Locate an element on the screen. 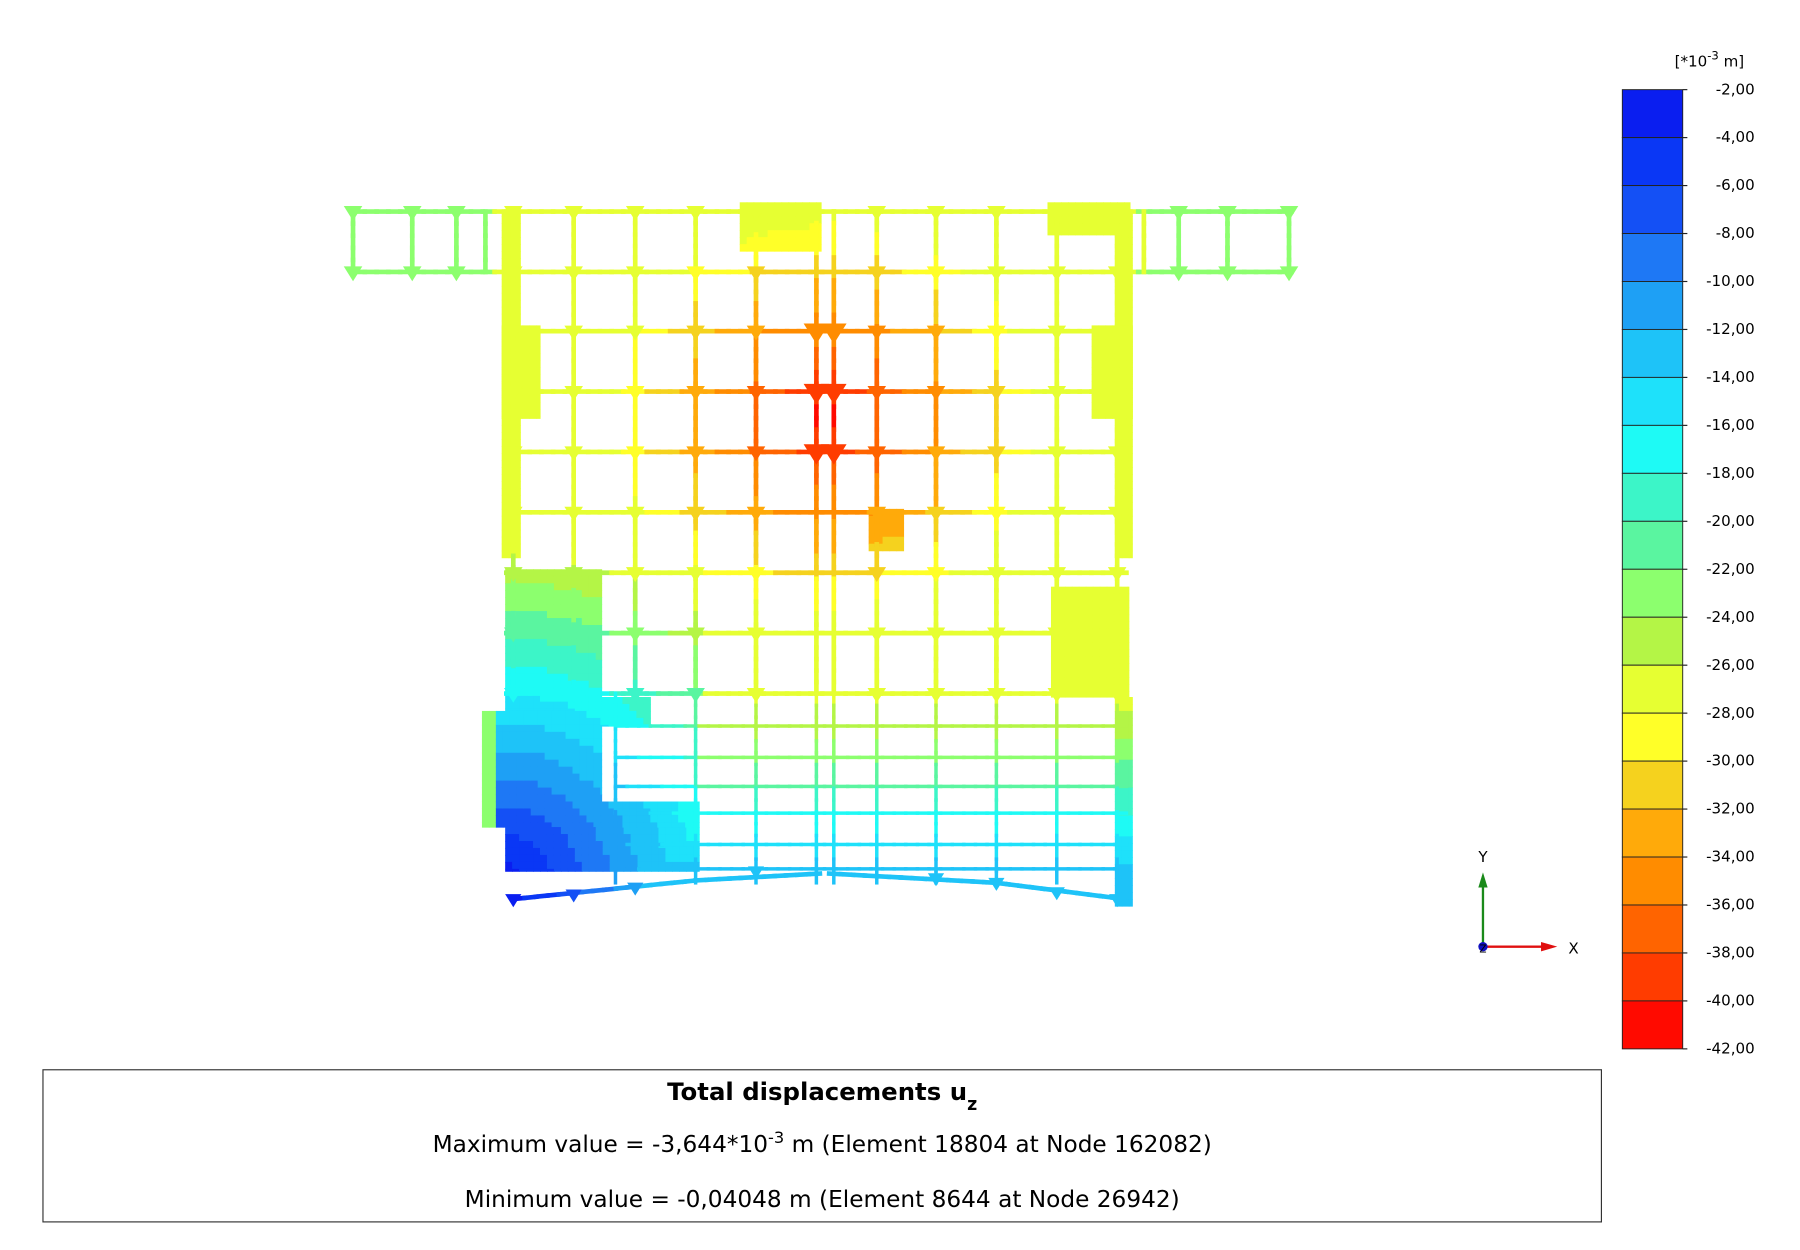 Image resolution: width=1800 pixels, height=1250 pixels. unit-exponent: -3 is located at coordinates (1713, 55).